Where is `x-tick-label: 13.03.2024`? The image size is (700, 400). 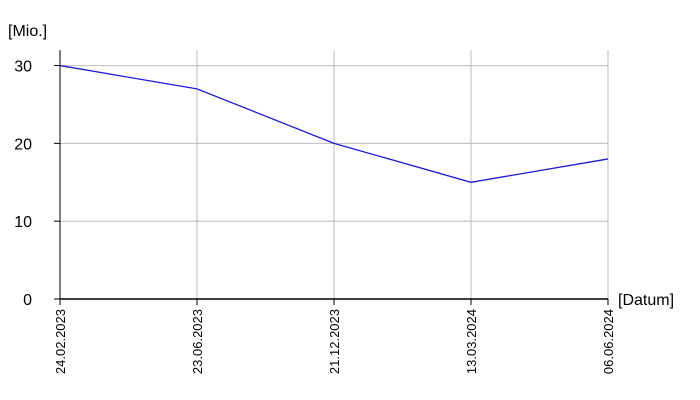 x-tick-label: 13.03.2024 is located at coordinates (471, 341).